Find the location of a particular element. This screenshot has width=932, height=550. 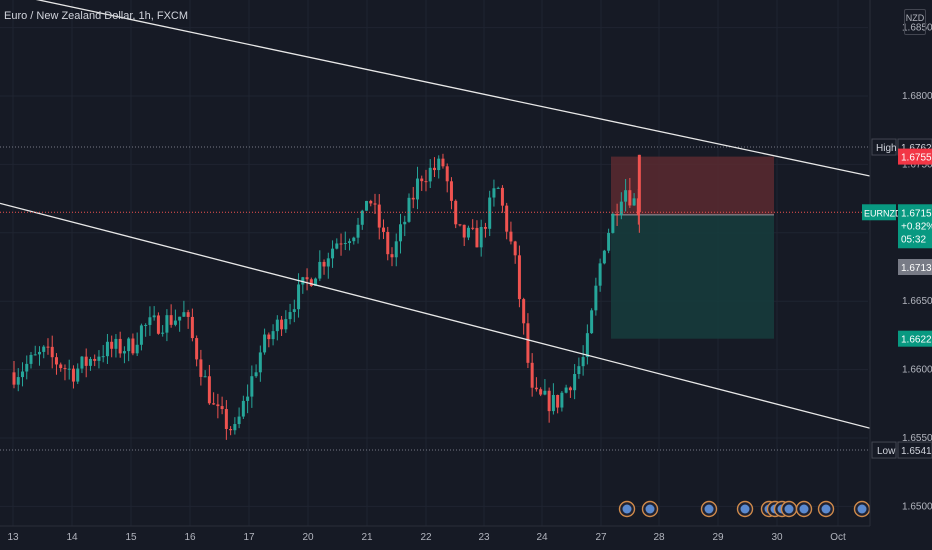

stop-price-tag: 1.67557 is located at coordinates (916, 158).